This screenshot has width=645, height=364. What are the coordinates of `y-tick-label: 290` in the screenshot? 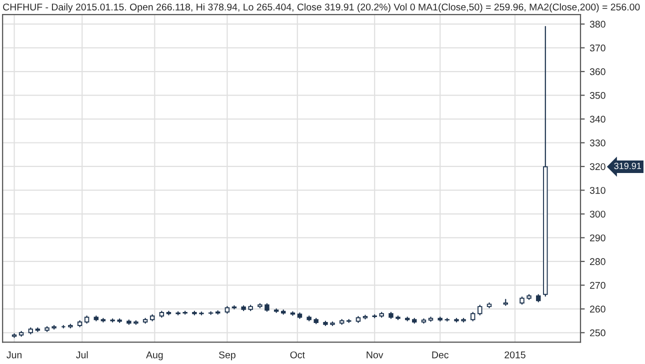 It's located at (598, 238).